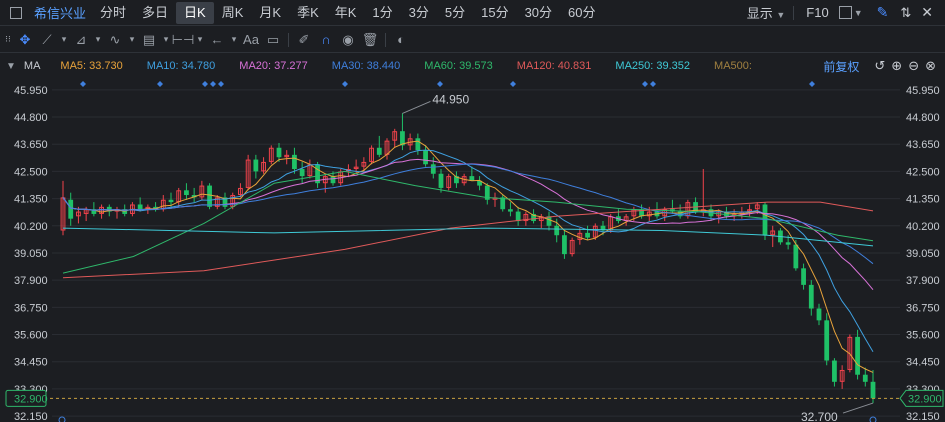 Image resolution: width=945 pixels, height=422 pixels. Describe the element at coordinates (11, 66) in the screenshot. I see `collapse-icon: ▼` at that location.